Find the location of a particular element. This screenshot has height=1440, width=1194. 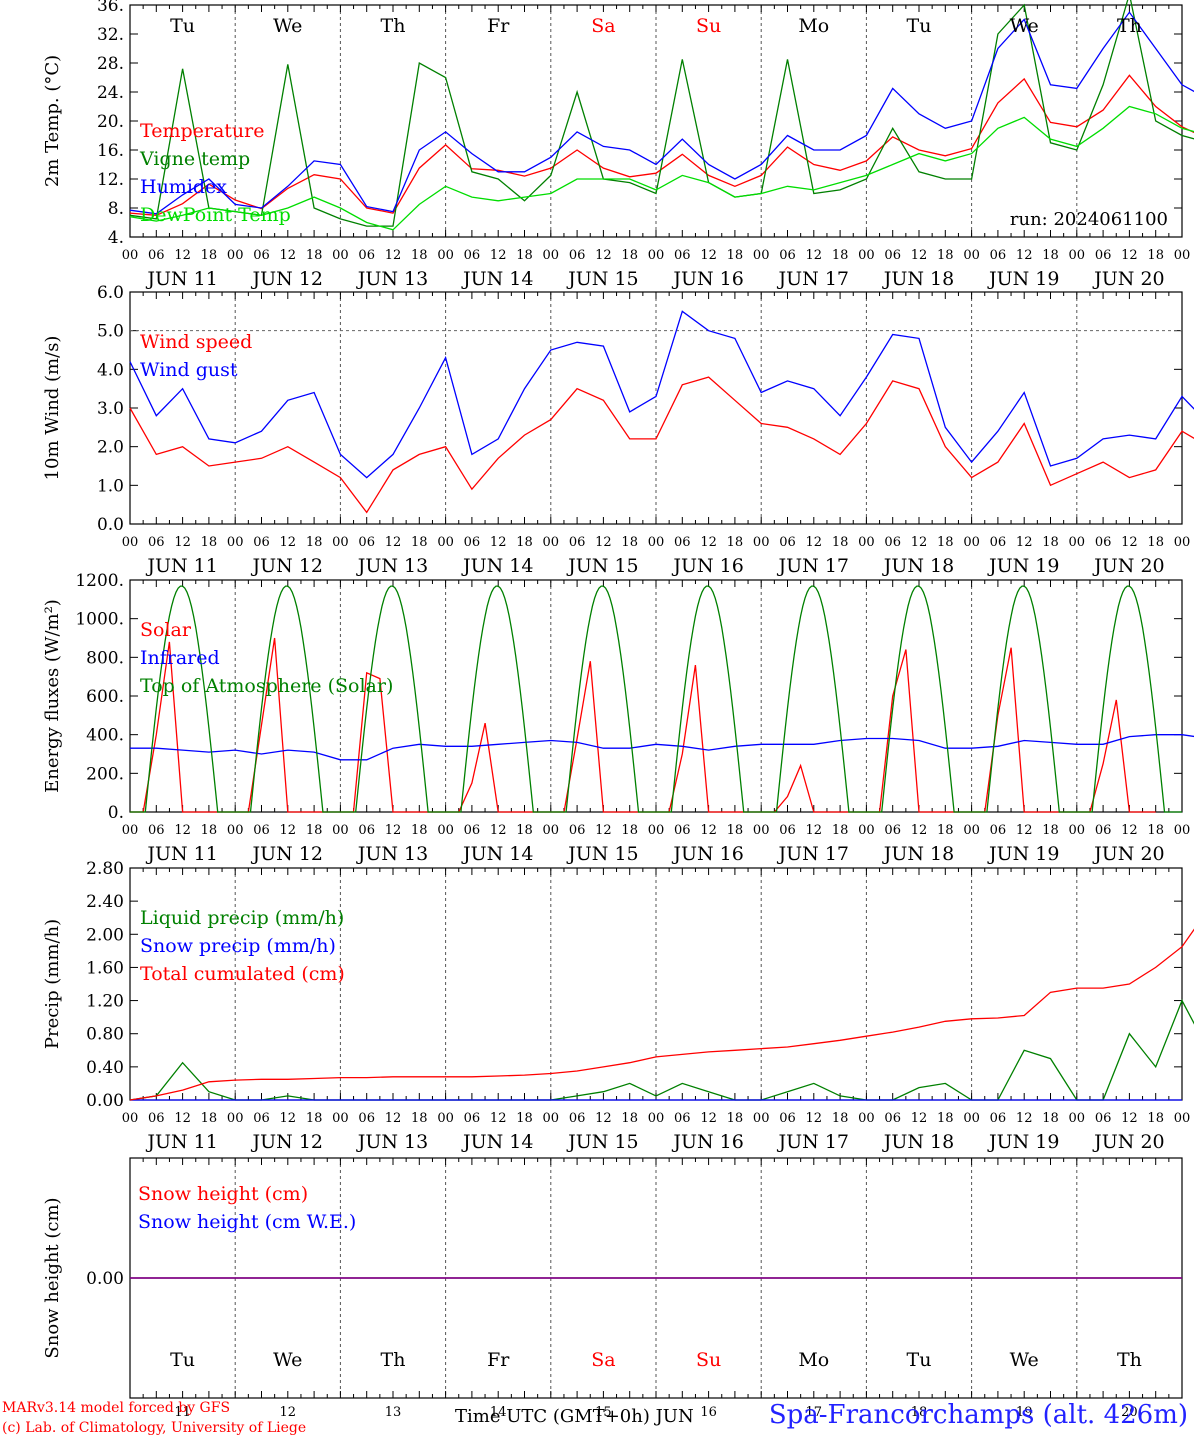

day-label: JUN 18 is located at coordinates (918, 566).